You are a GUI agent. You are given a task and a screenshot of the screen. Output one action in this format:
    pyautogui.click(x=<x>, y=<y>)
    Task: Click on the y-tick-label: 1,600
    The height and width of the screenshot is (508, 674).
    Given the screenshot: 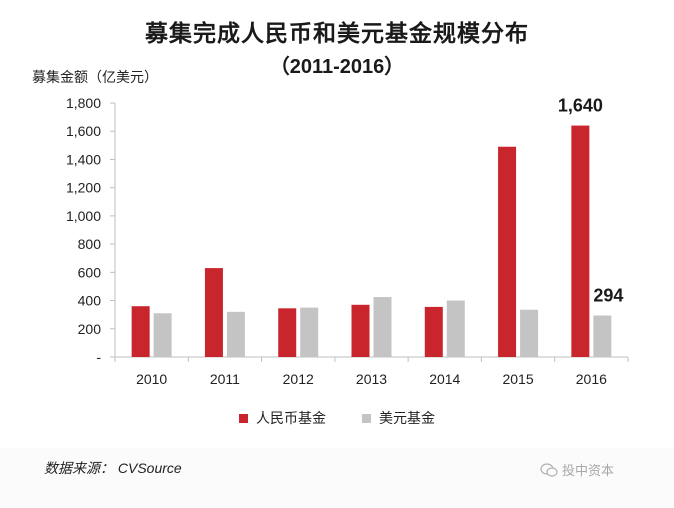 What is the action you would take?
    pyautogui.click(x=83, y=131)
    